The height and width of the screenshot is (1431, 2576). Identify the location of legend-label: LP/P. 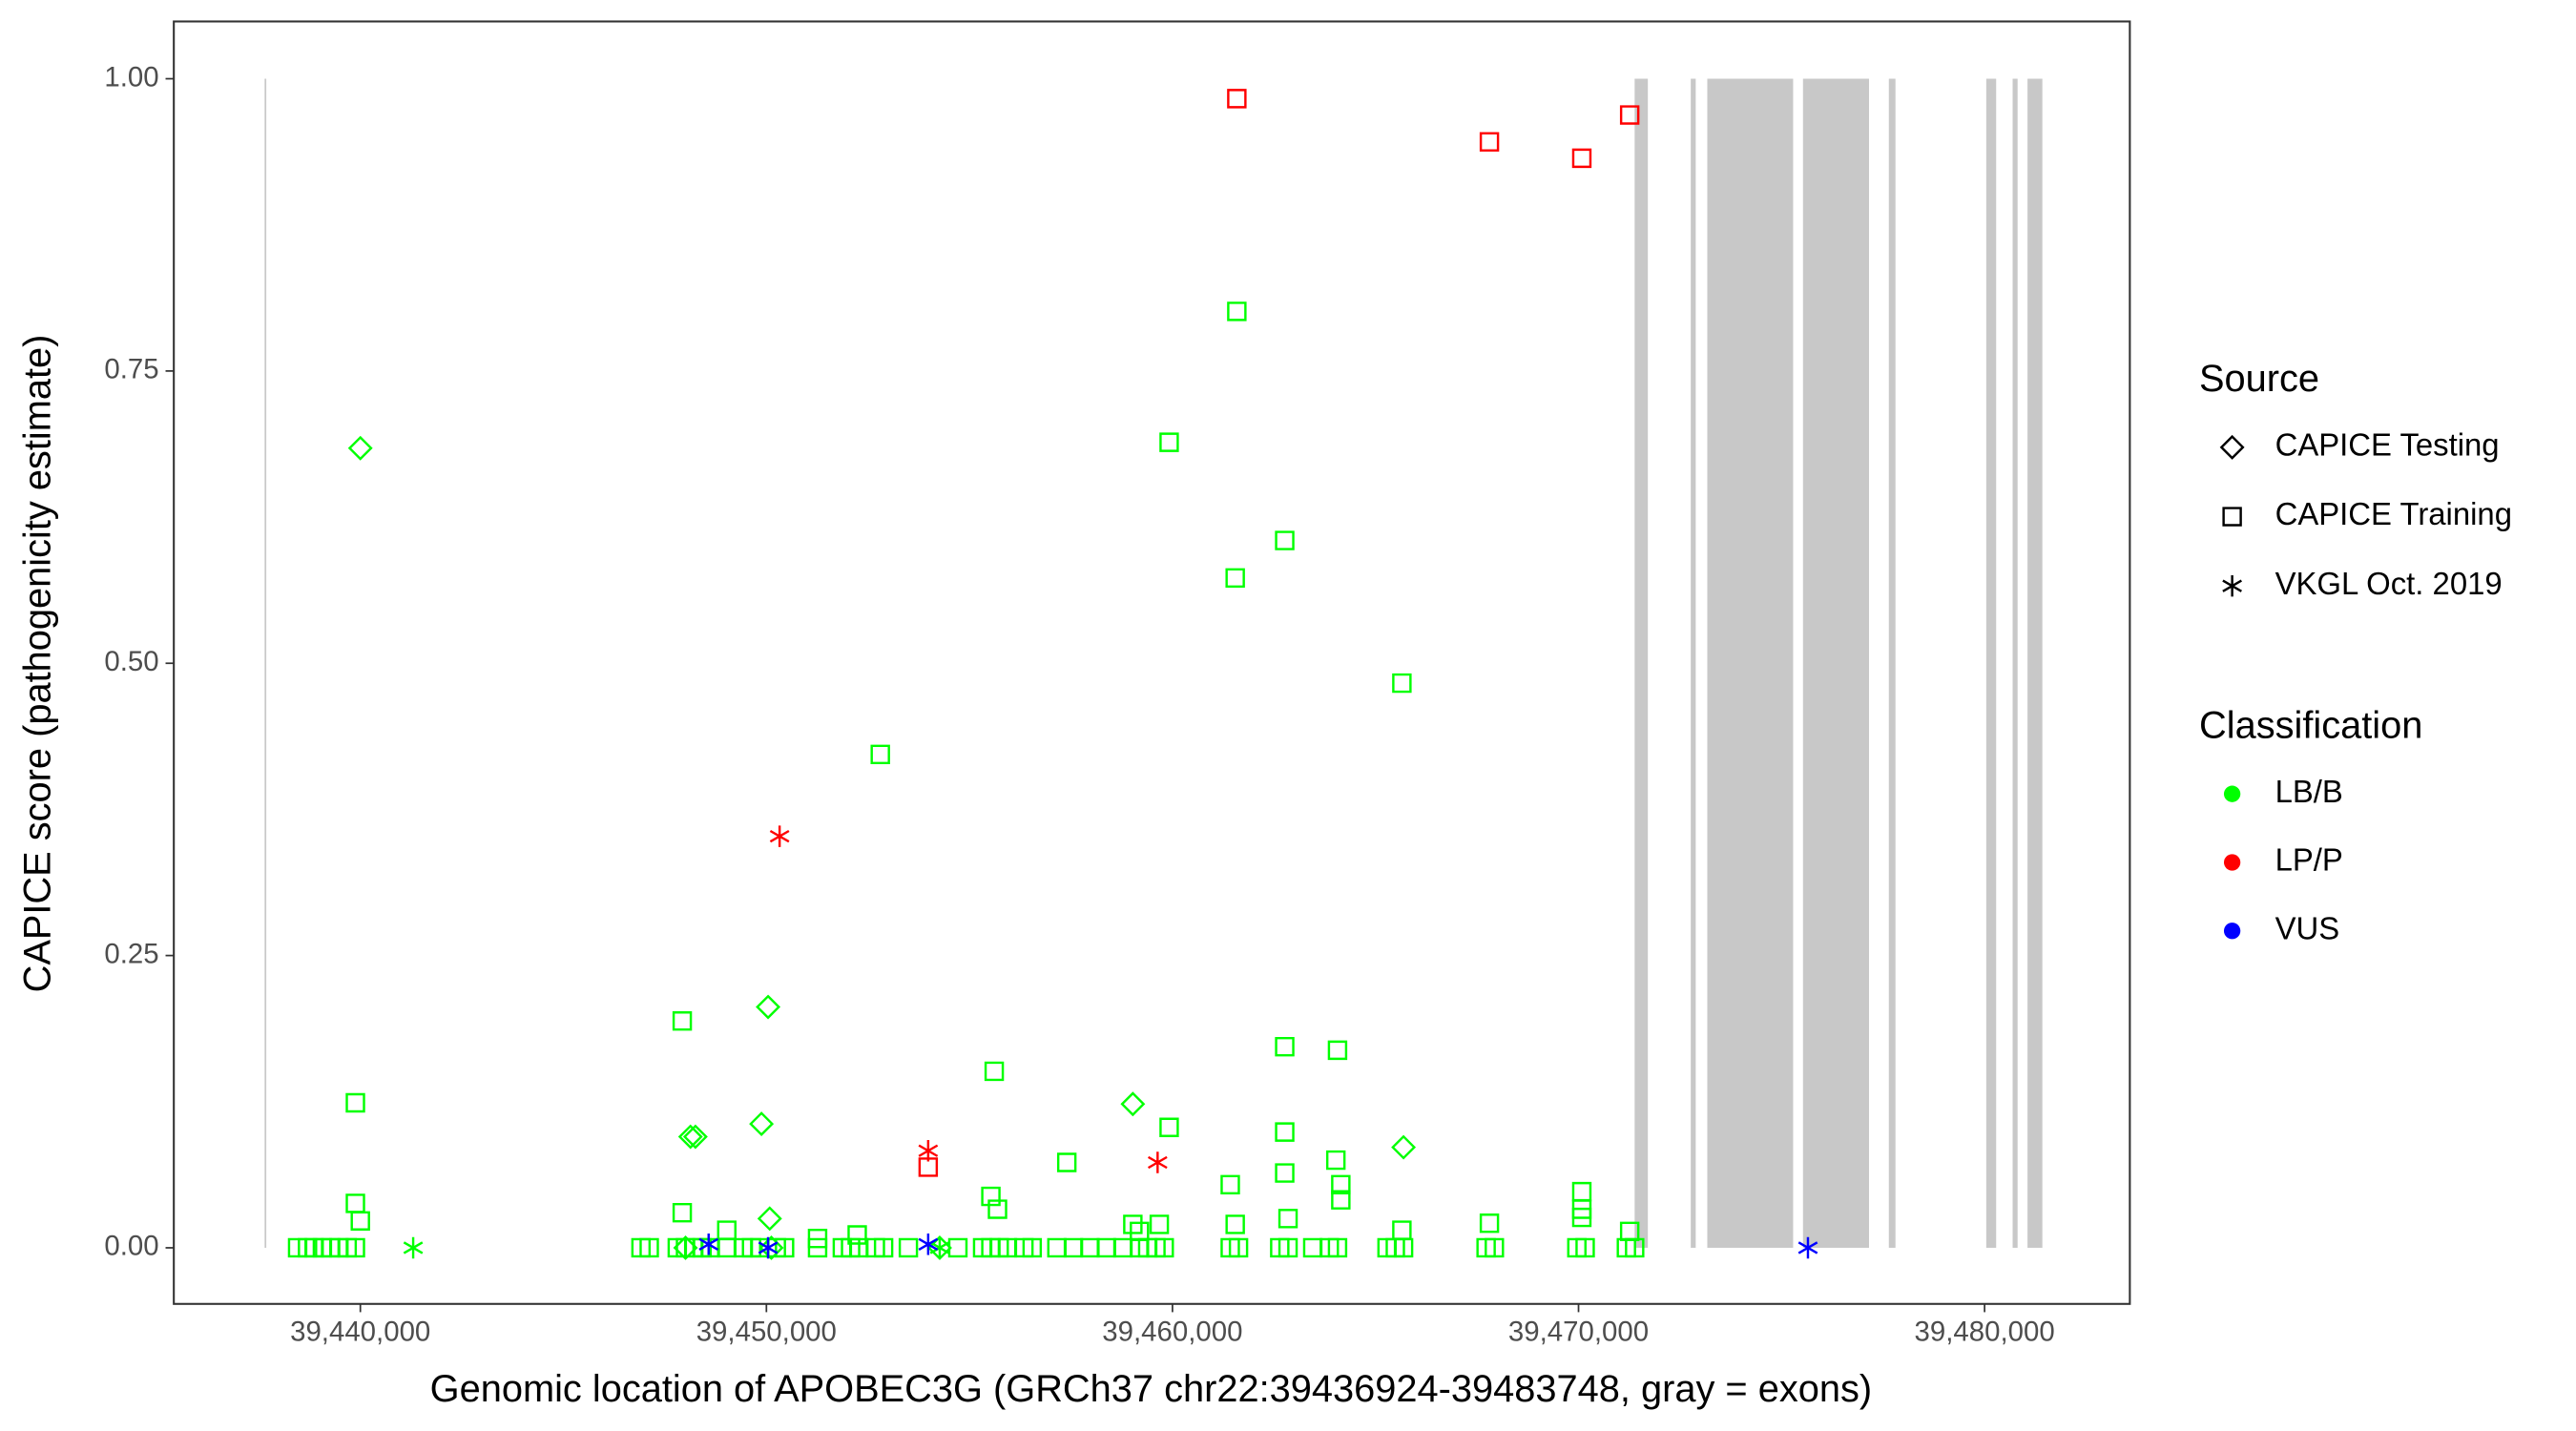
(2309, 860).